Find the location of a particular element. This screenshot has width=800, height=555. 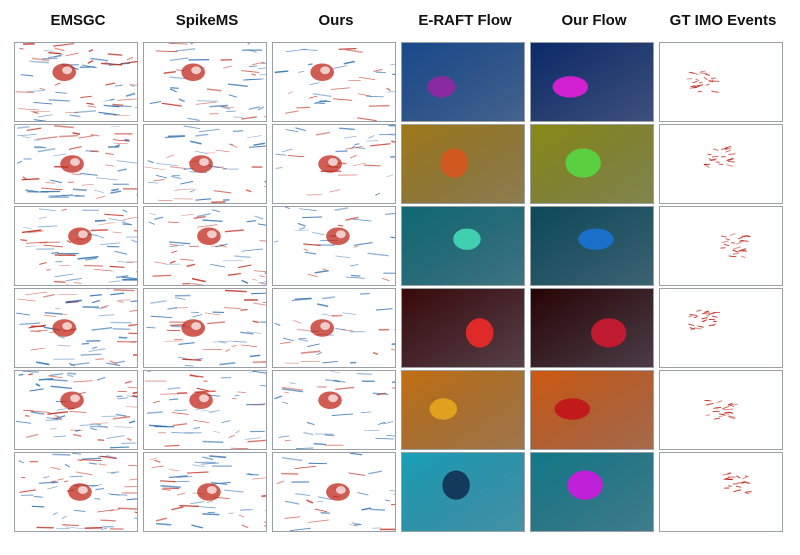

column-header-spikems: SpikeMS is located at coordinates (207, 20).